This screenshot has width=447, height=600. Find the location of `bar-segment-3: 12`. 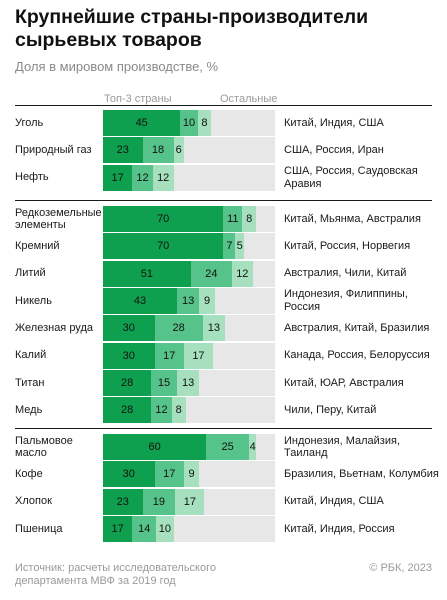

bar-segment-3: 12 is located at coordinates (163, 177).